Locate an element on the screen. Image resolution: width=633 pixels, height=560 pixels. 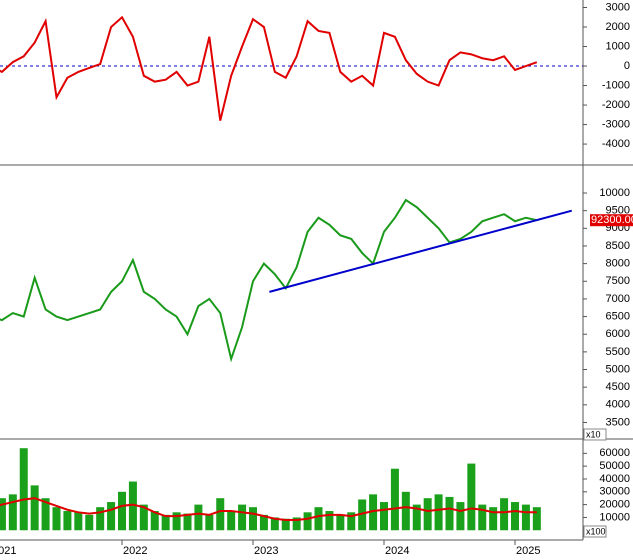
y-tick-label: -4000 is located at coordinates (616, 144).